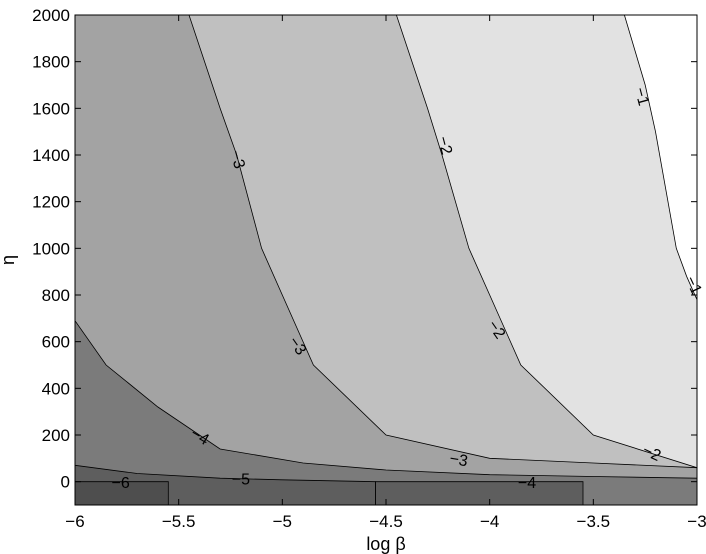 Image resolution: width=706 pixels, height=554 pixels. I want to click on contour-label: −5, so click(241, 480).